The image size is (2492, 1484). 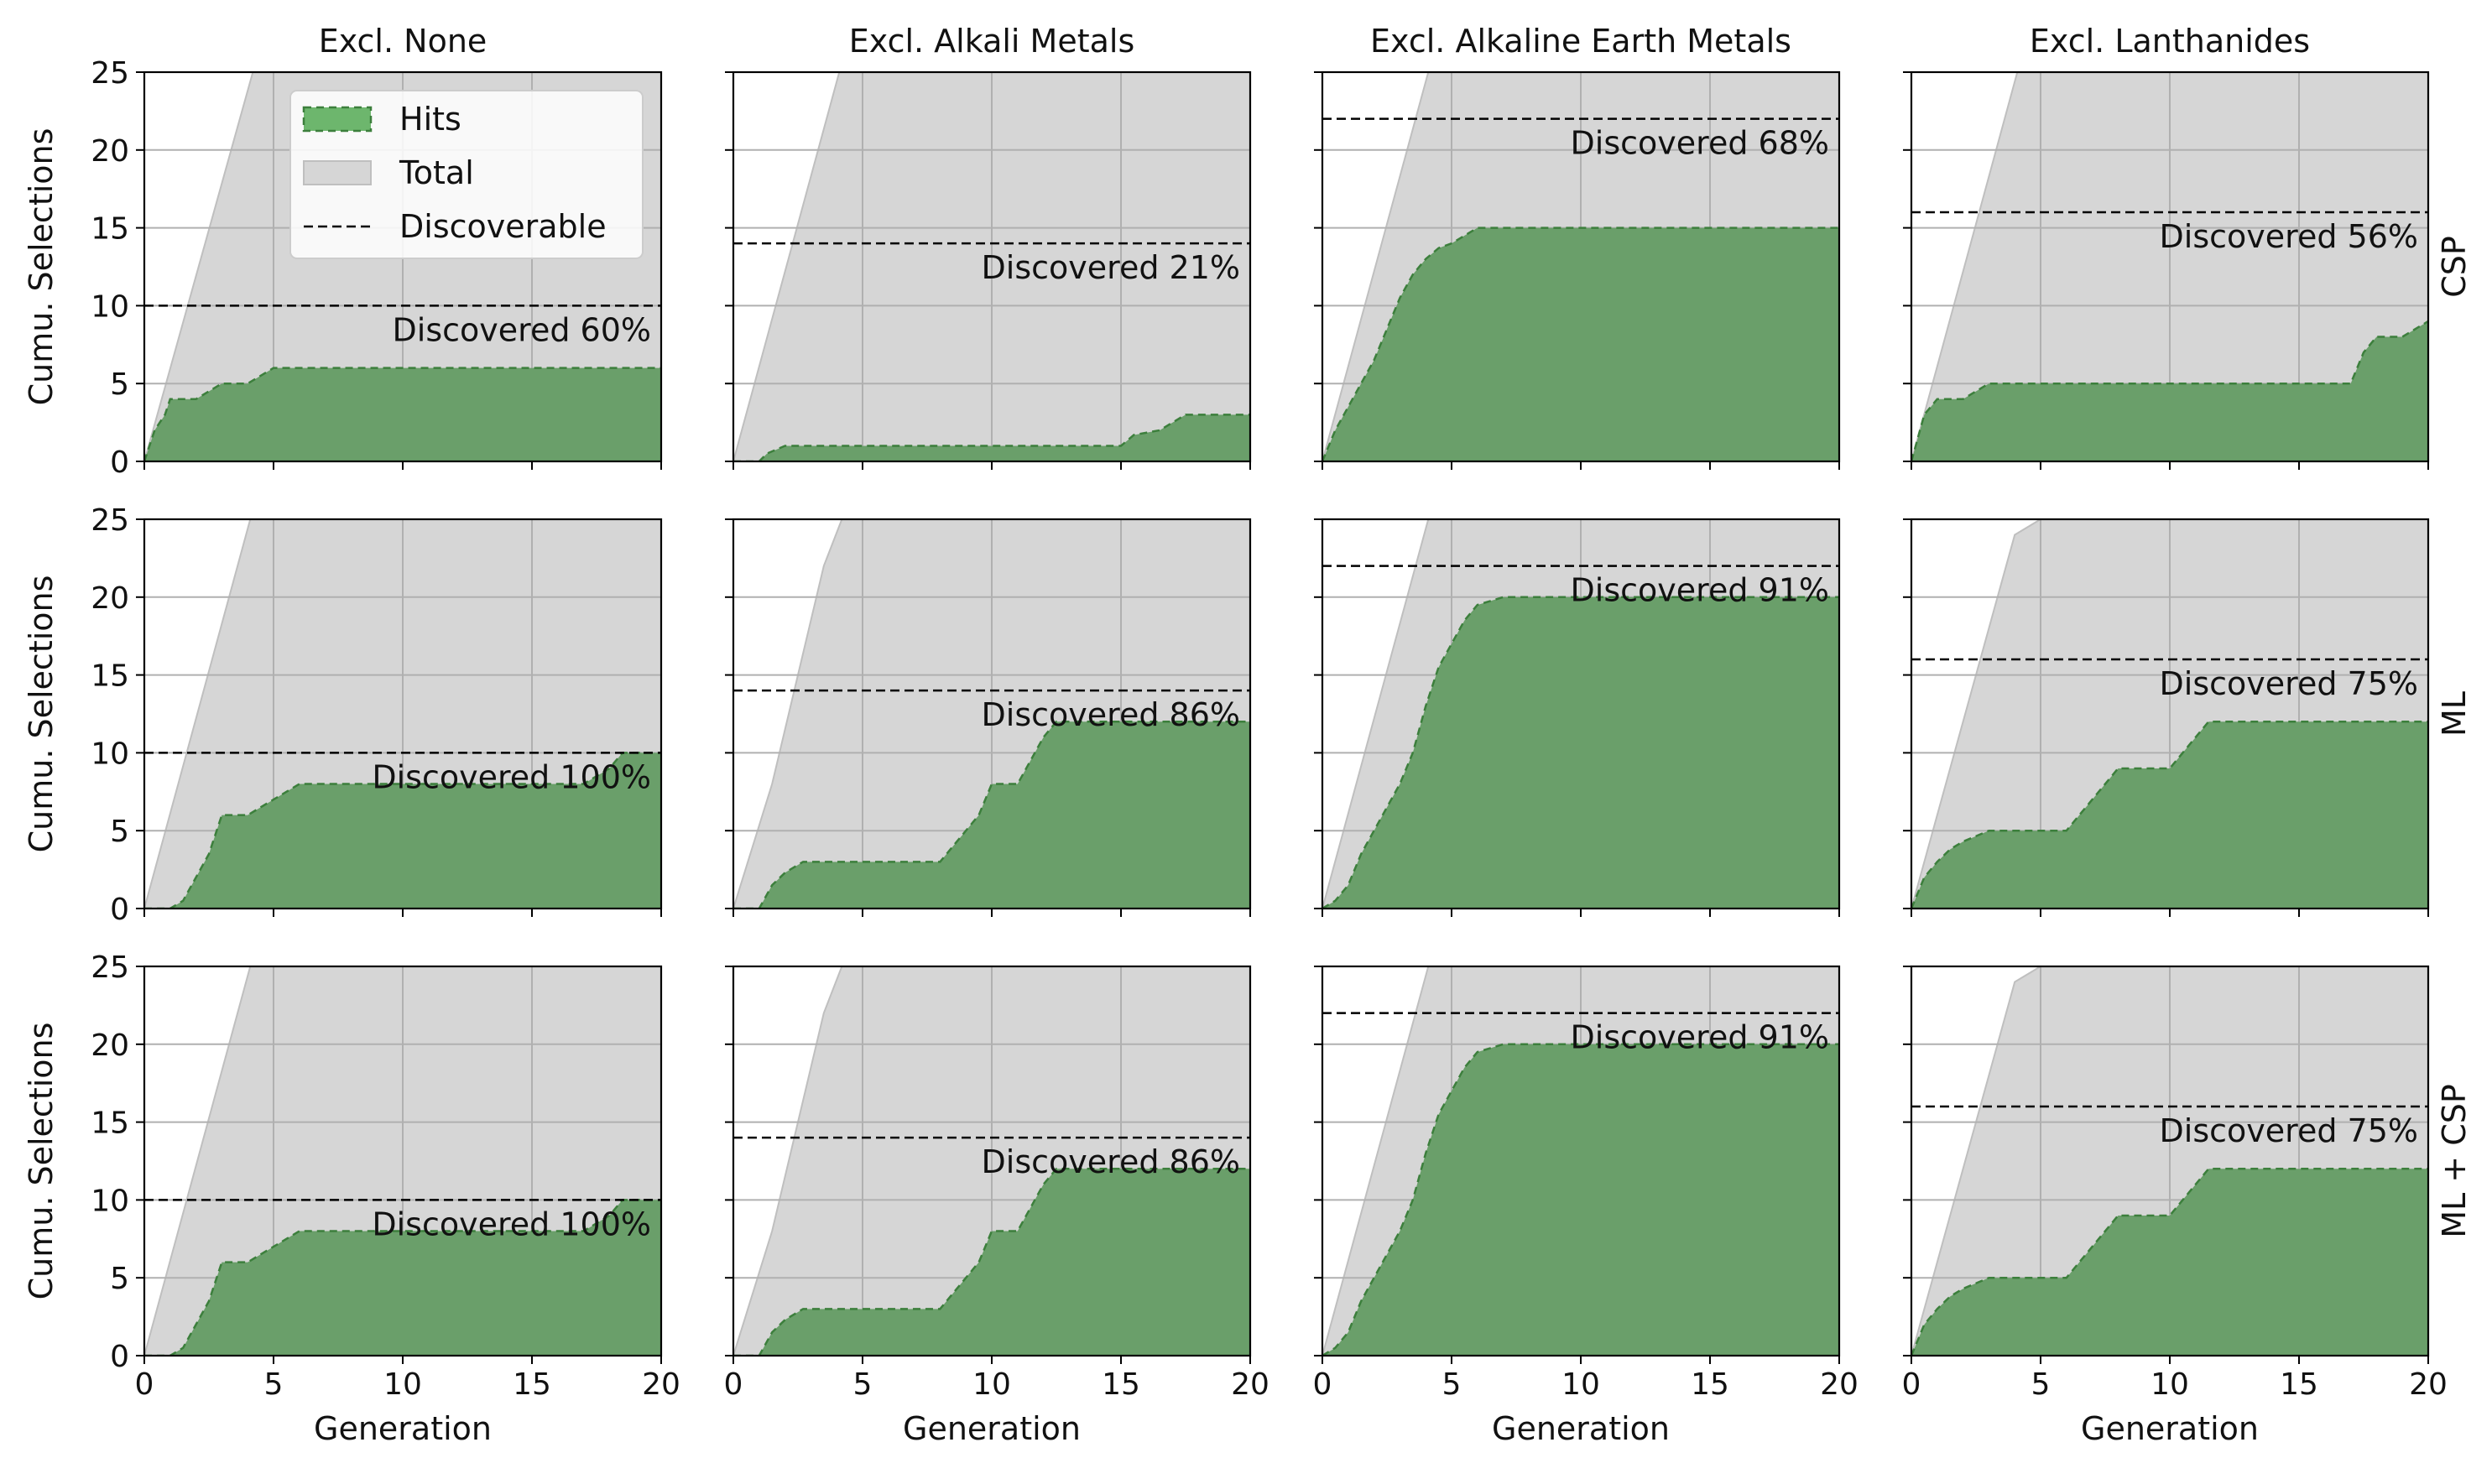 I want to click on panel-r1-c2: Discovered 21% Excl. Alkali Metals, so click(x=989, y=246).